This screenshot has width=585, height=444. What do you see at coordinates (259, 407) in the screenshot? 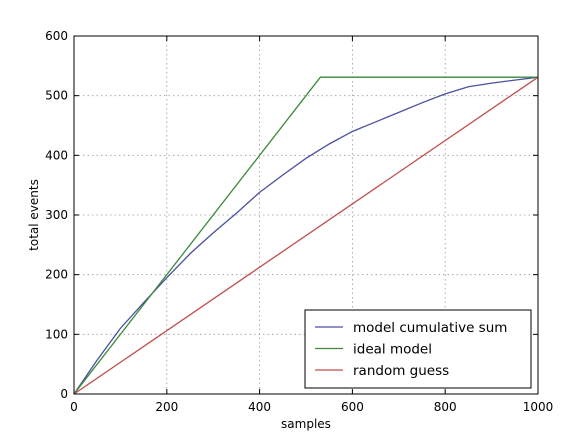
I see `x-tick-label: 400` at bounding box center [259, 407].